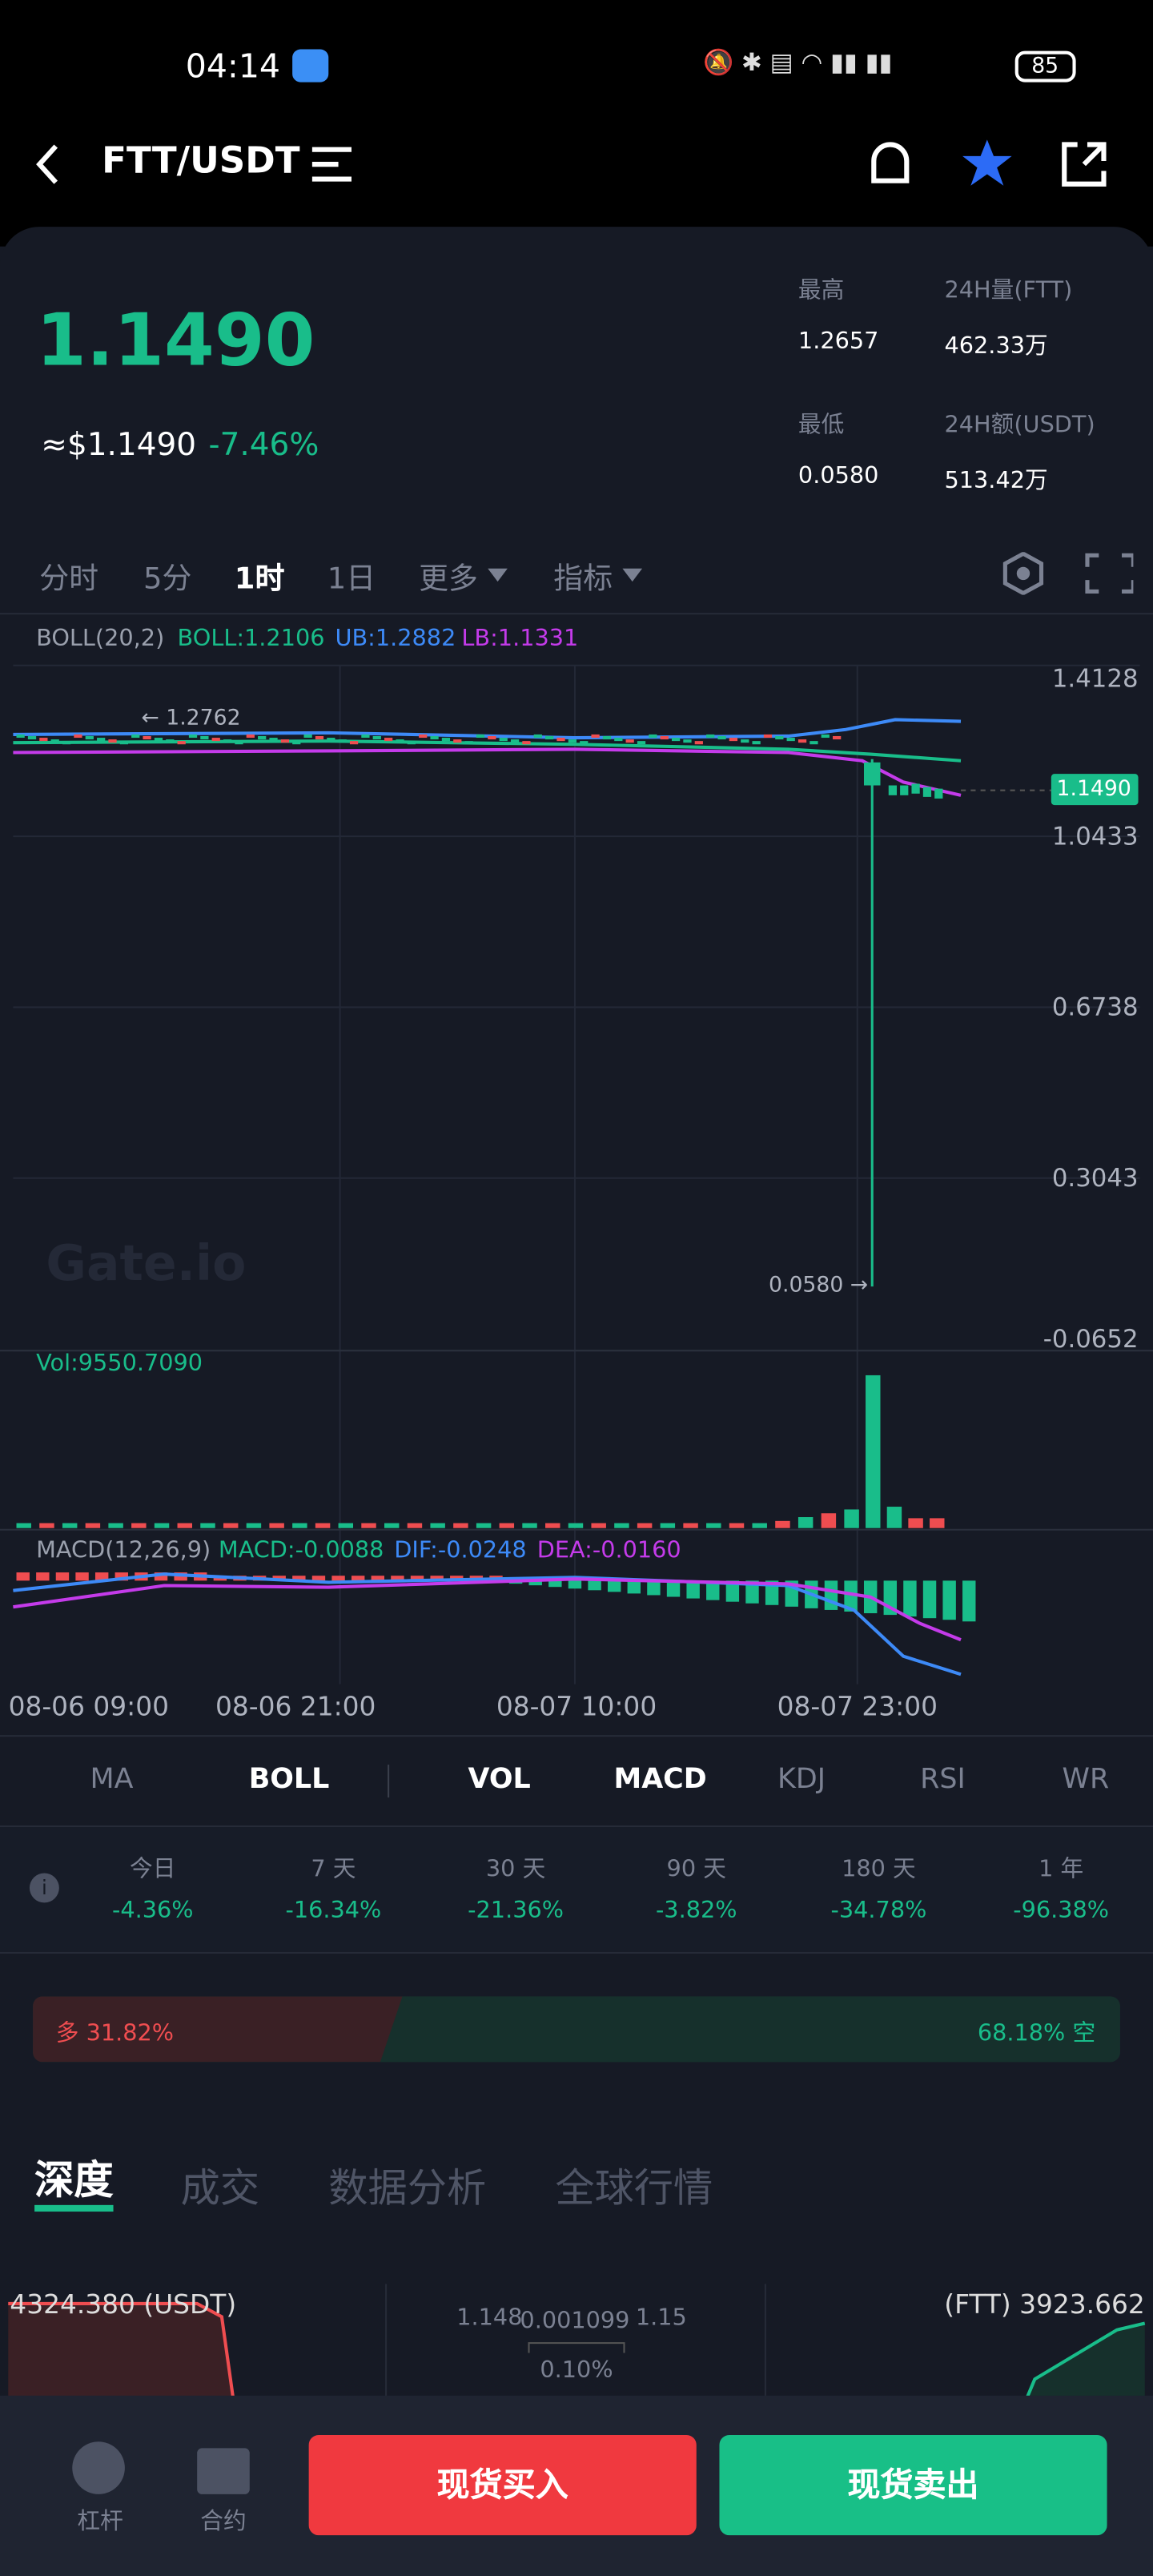 Image resolution: width=1153 pixels, height=2576 pixels. I want to click on interval: 更多, so click(464, 576).